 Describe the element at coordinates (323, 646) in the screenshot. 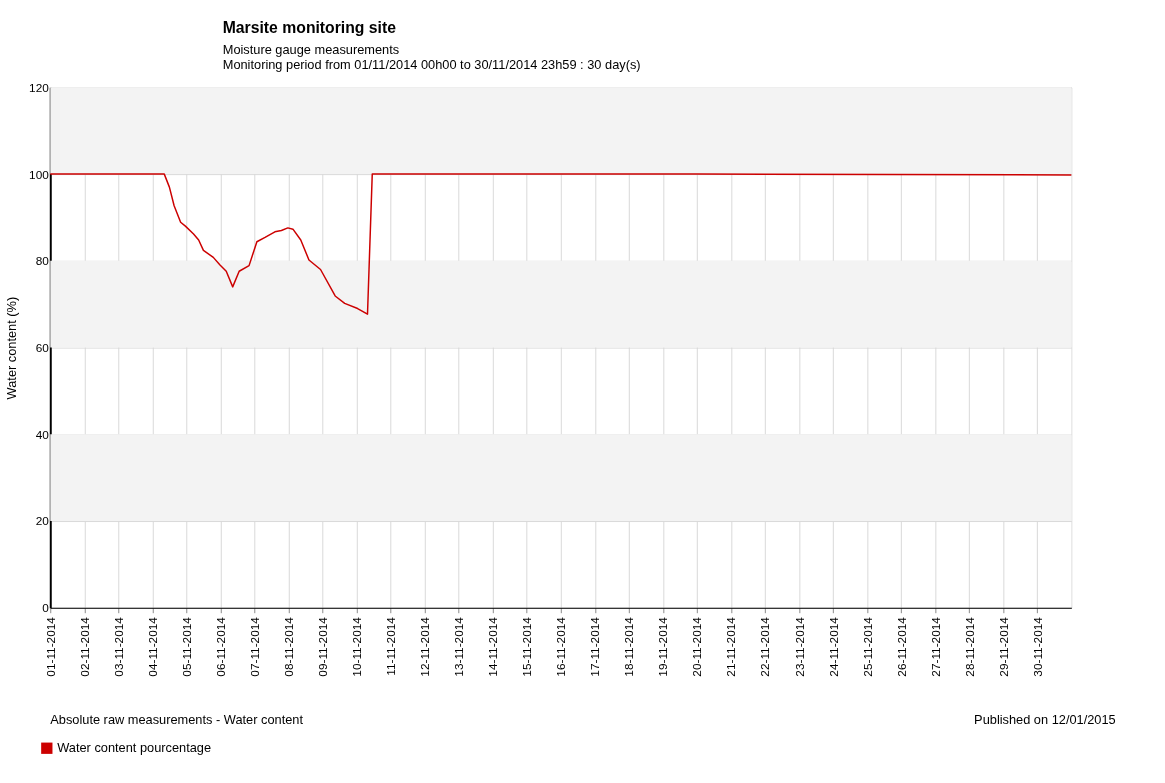

I see `x-tick-label: 09-11-2014` at that location.